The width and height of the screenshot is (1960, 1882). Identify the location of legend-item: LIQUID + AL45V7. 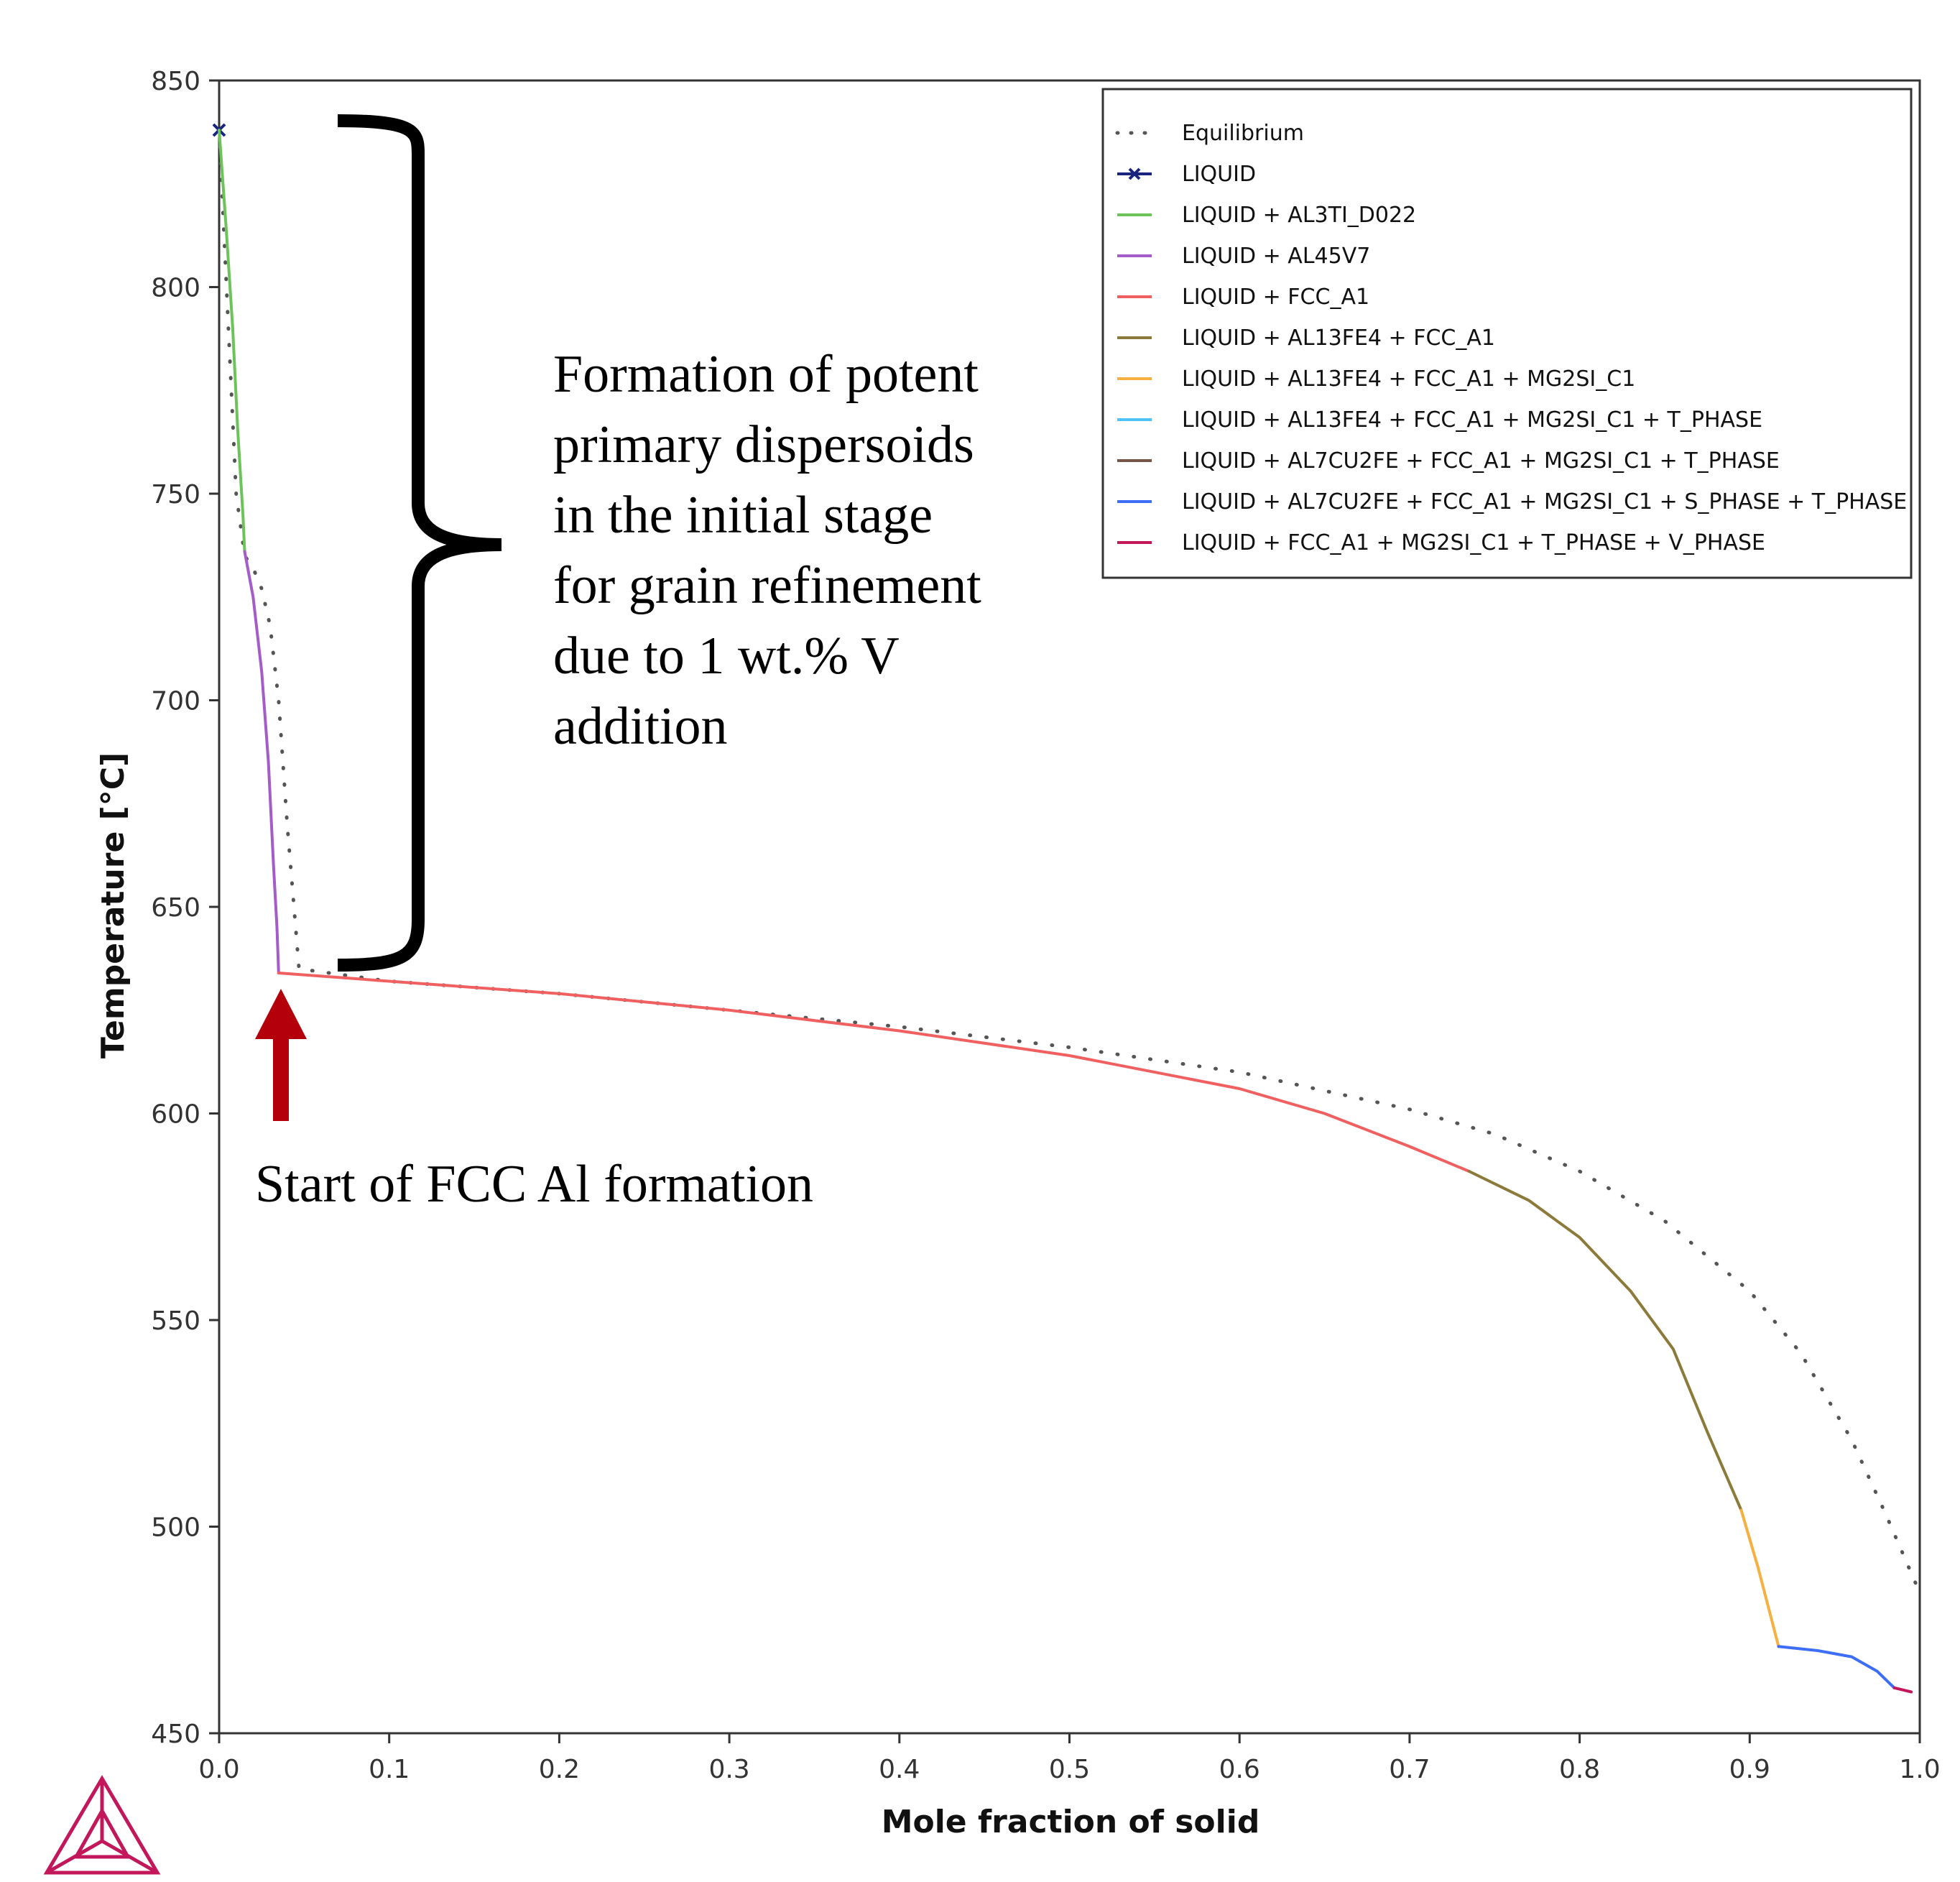
(1243, 256).